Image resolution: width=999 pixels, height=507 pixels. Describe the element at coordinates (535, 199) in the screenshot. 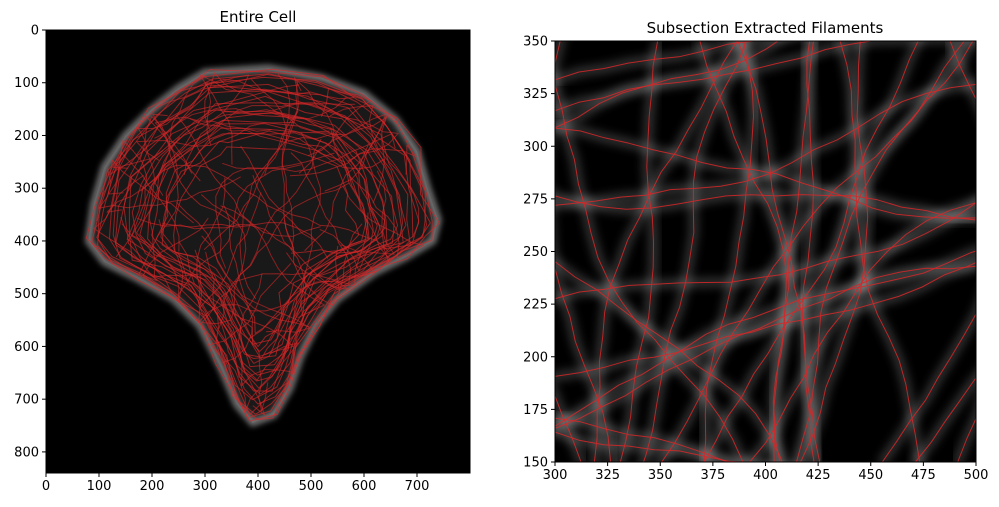

I see `y-tick-label: 275` at that location.